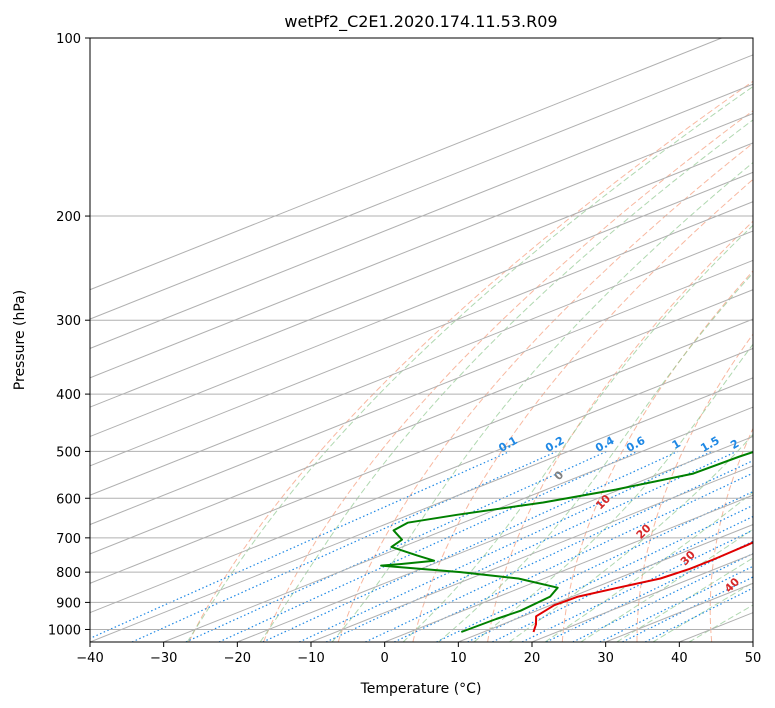 Image resolution: width=775 pixels, height=708 pixels. I want to click on temperature-profile-line, so click(642, 587).